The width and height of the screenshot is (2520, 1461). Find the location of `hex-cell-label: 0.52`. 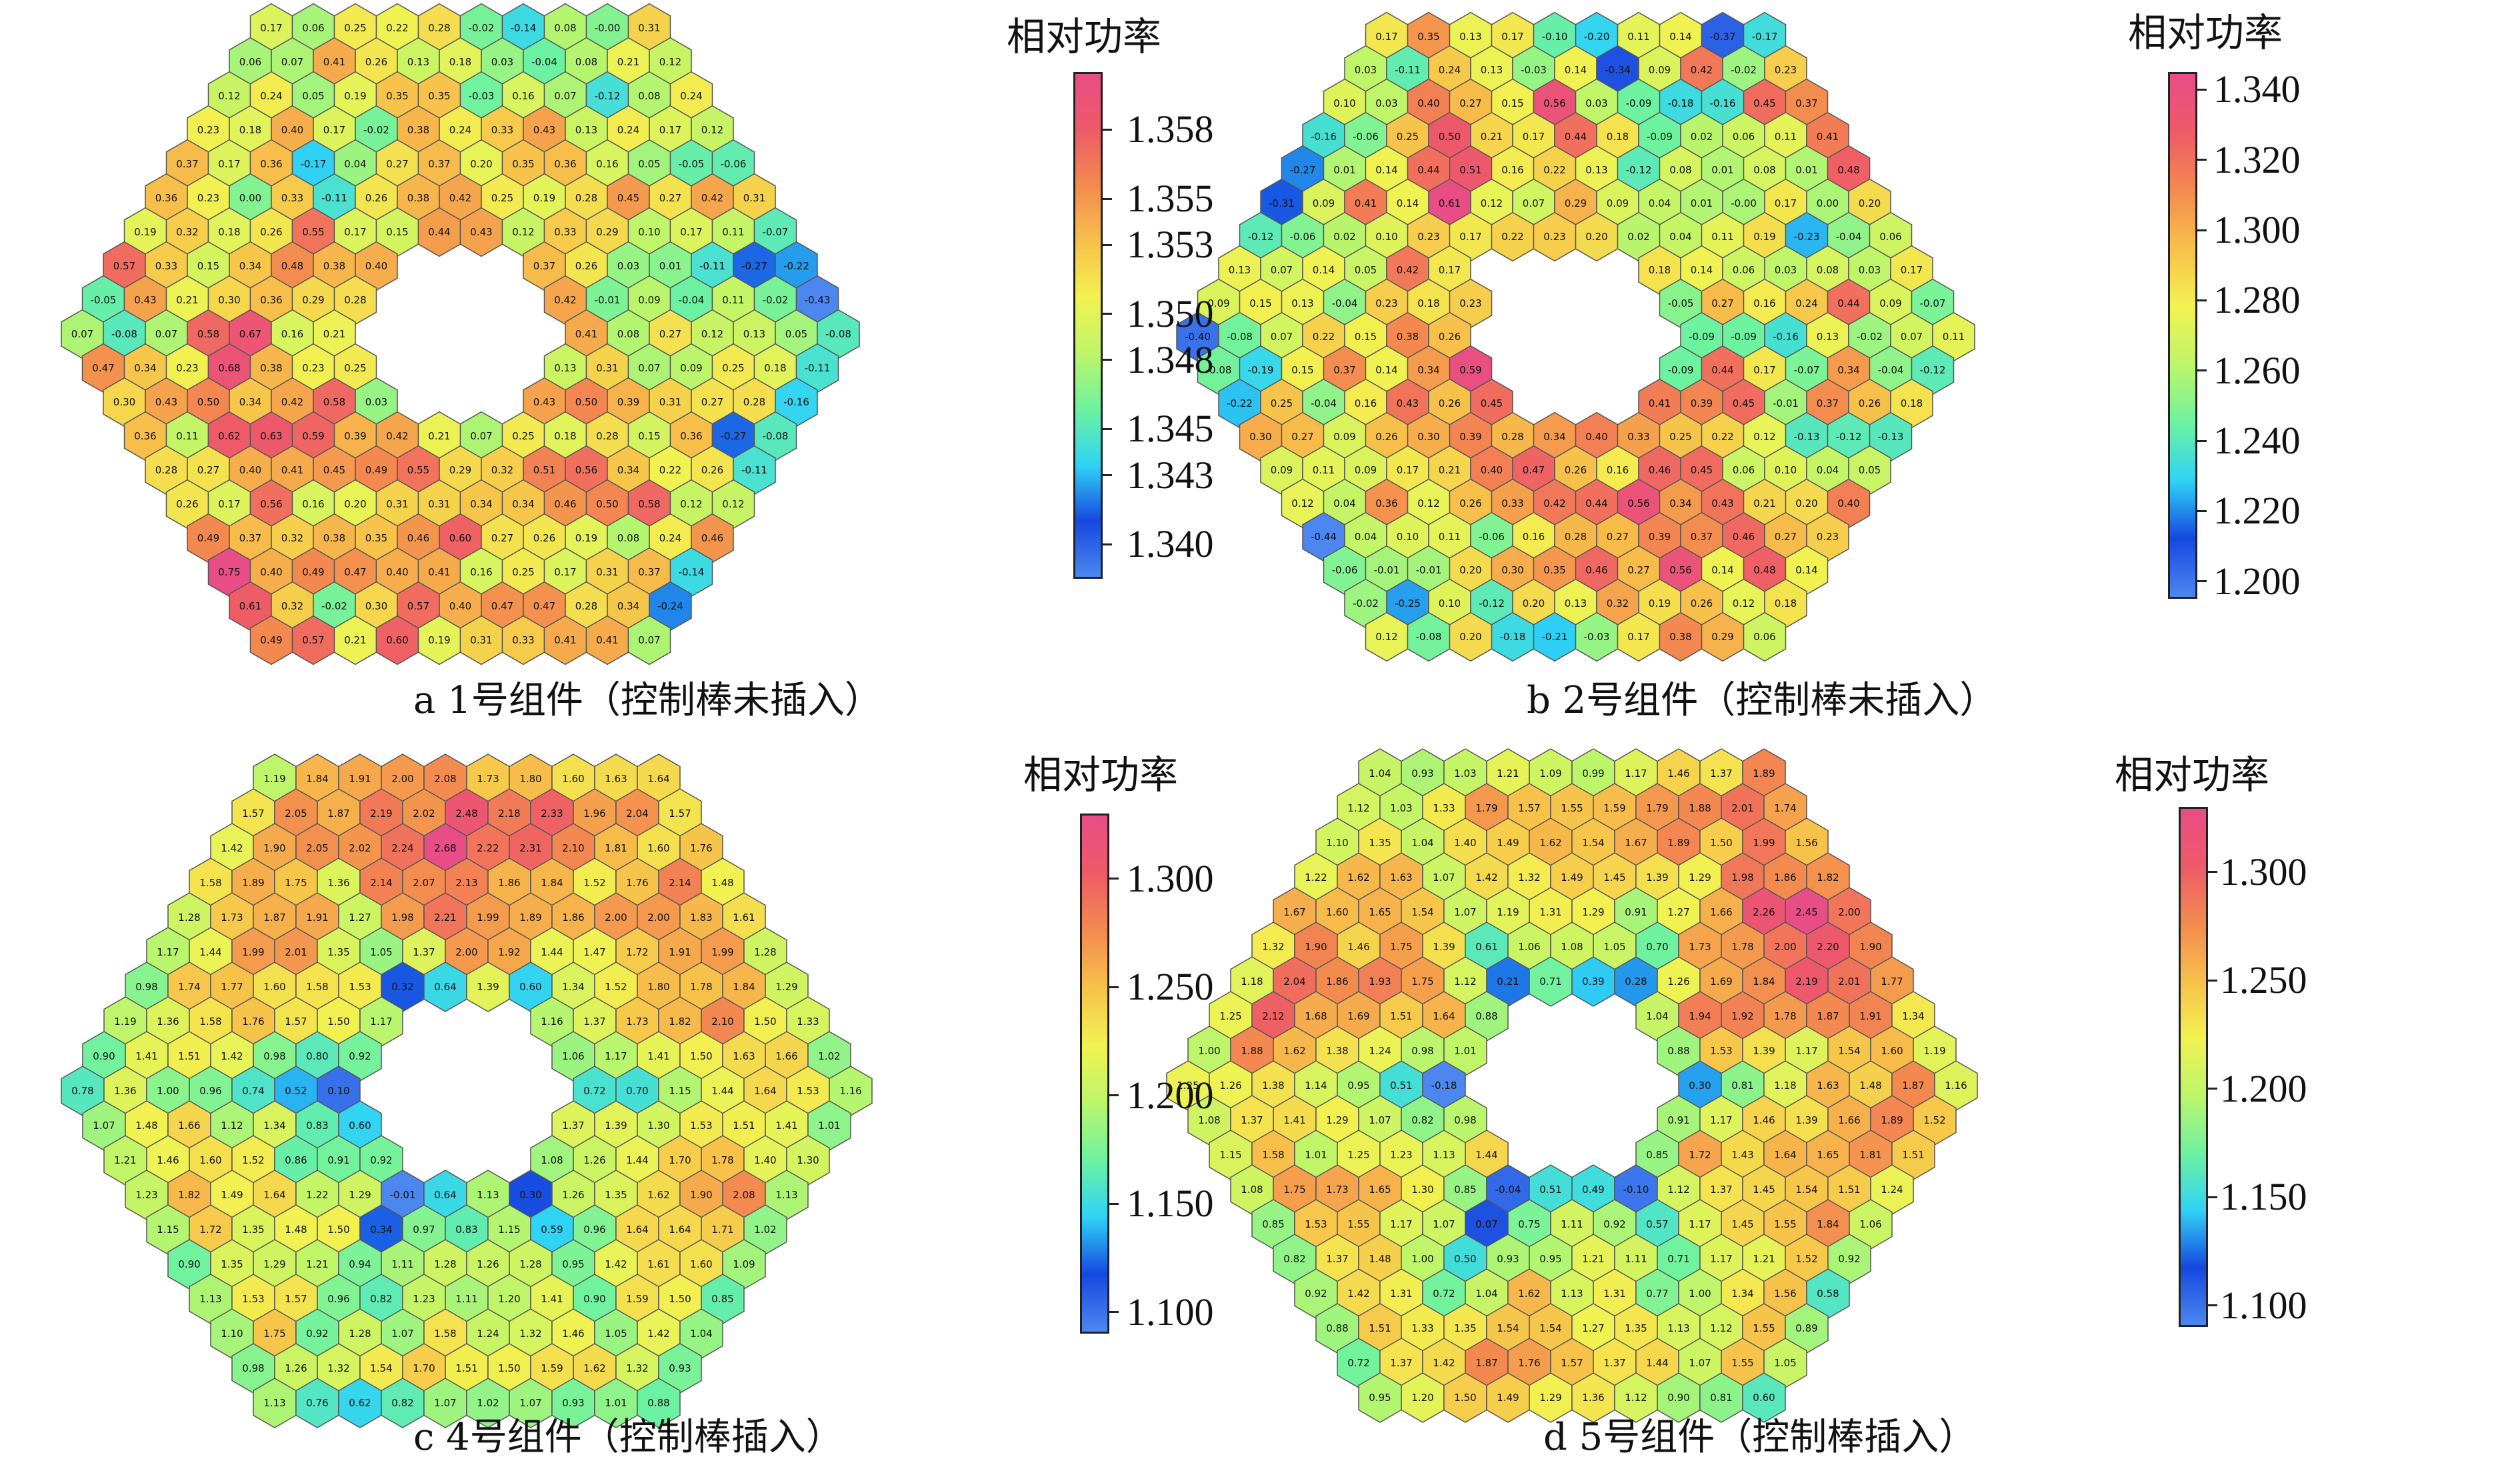

hex-cell-label: 0.52 is located at coordinates (296, 1091).